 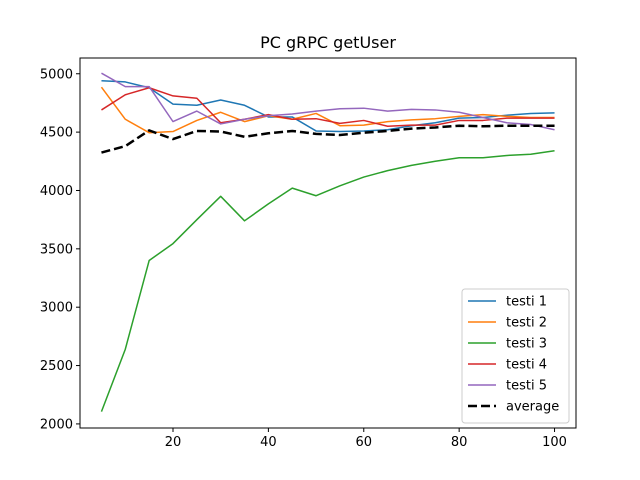 I want to click on x-axis: 20 40 60 80 100, so click(x=366, y=439).